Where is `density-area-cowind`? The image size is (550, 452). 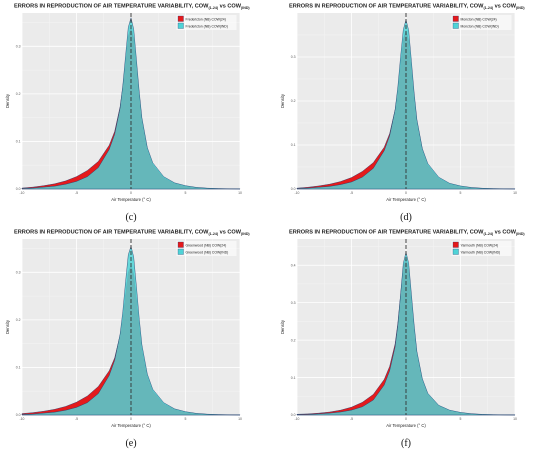 density-area-cowind is located at coordinates (406, 334).